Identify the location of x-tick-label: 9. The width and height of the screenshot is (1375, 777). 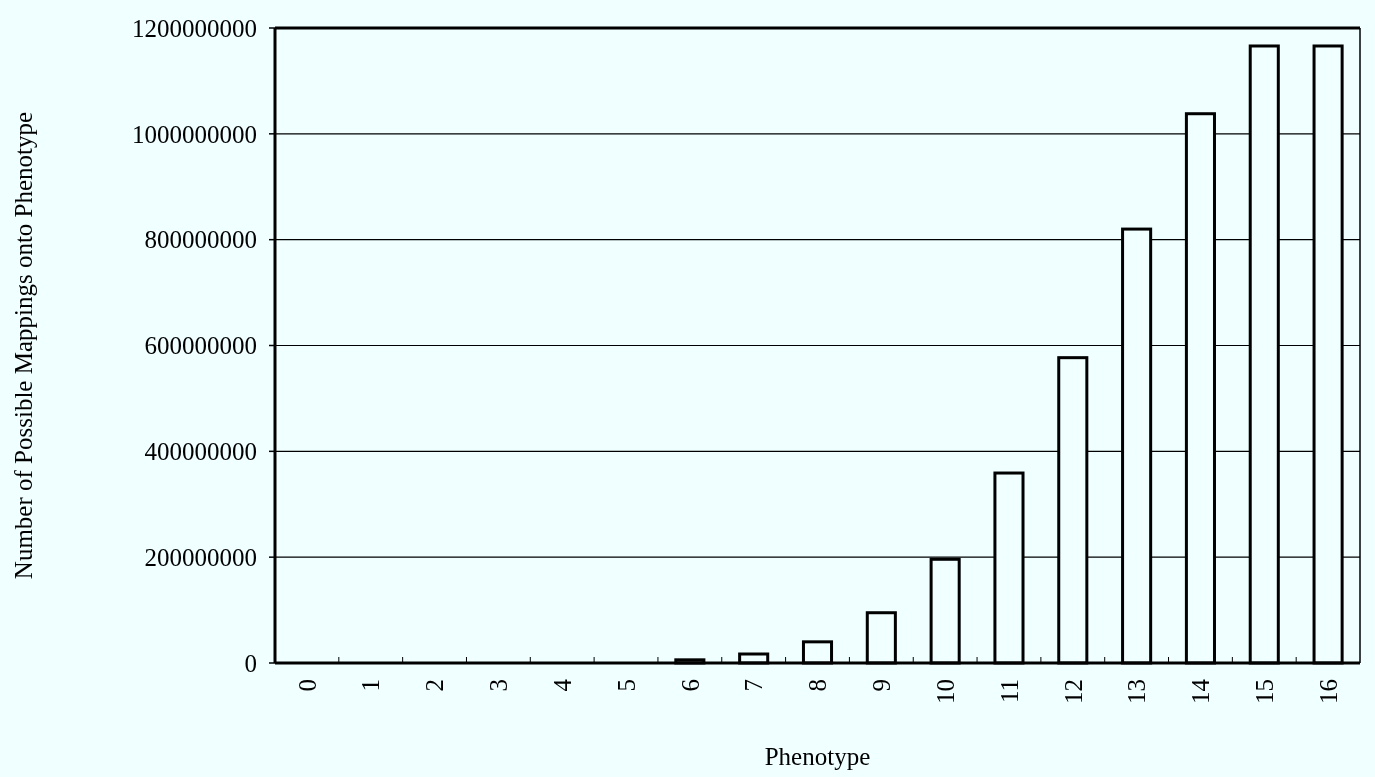
(882, 685).